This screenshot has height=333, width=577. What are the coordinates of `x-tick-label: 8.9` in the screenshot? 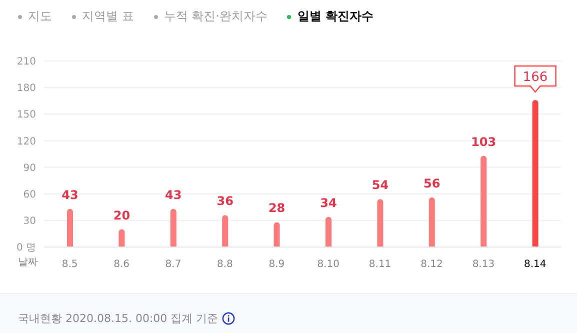 It's located at (276, 264).